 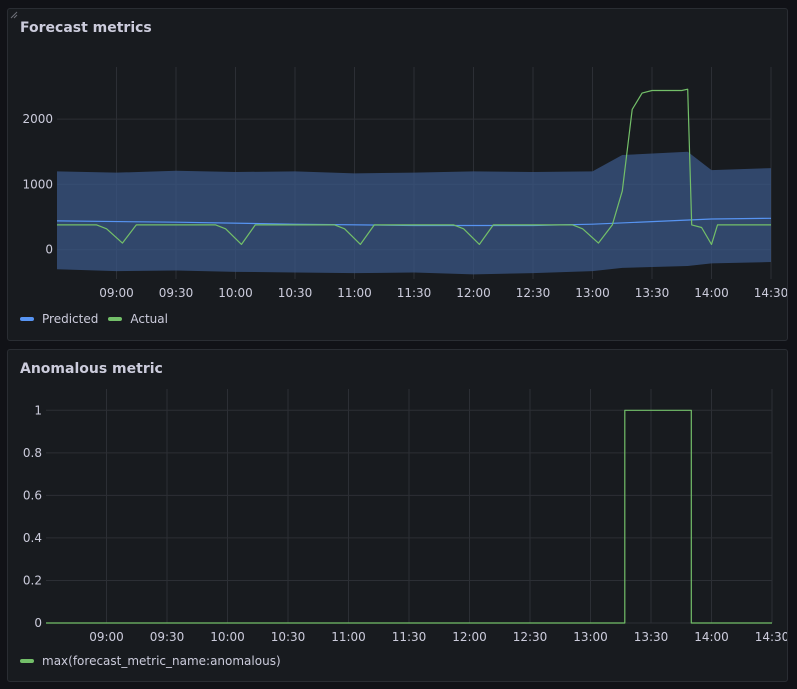 I want to click on y-tick-label: 0.2, so click(x=32, y=580).